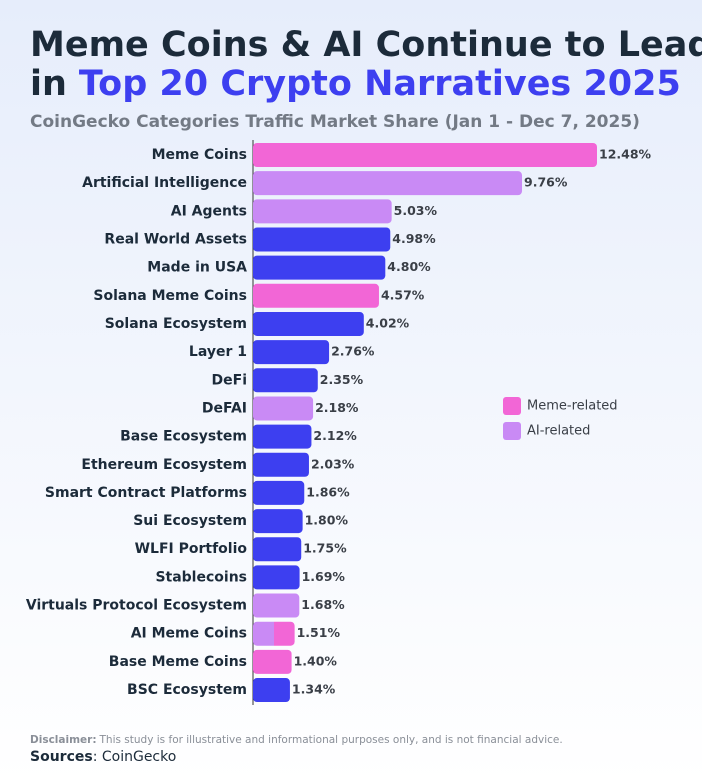  Describe the element at coordinates (572, 406) in the screenshot. I see `legend-label: Meme-related` at that location.